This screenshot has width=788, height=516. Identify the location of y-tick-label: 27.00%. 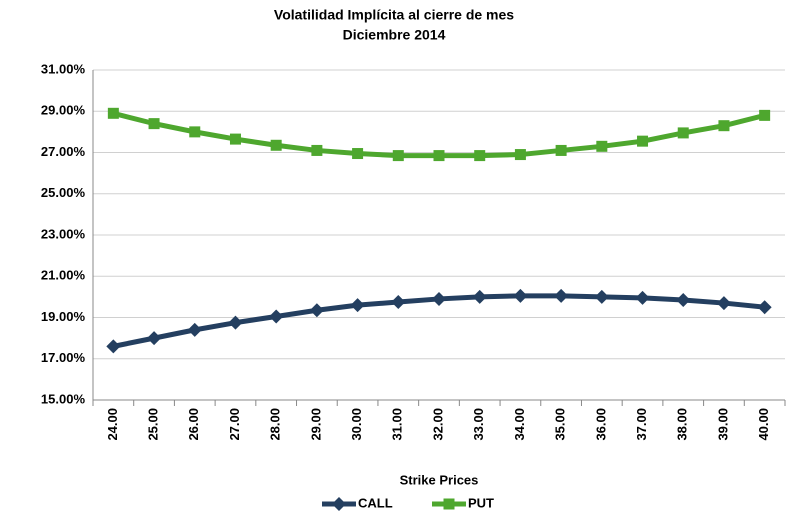
(63, 151).